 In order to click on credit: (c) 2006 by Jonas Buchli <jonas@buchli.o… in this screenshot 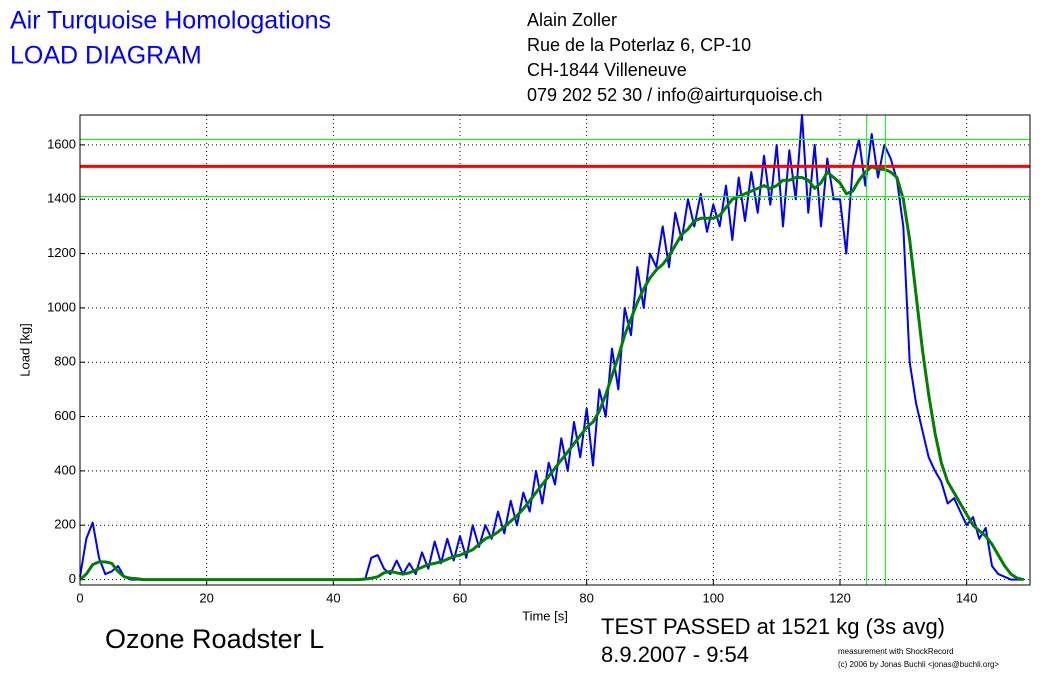, I will do `click(918, 664)`.